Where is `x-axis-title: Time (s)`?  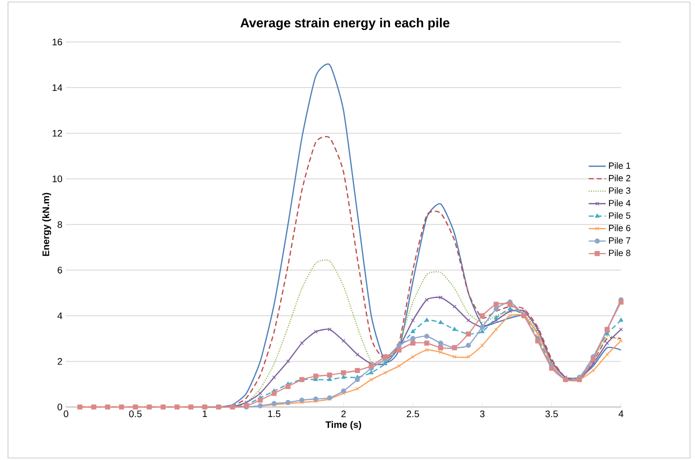
x-axis-title: Time (s) is located at coordinates (344, 425).